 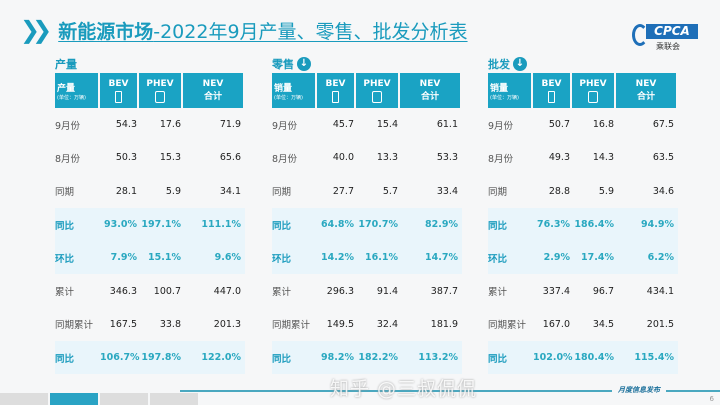 What do you see at coordinates (68, 126) in the screenshot?
I see `row-label: 9月份` at bounding box center [68, 126].